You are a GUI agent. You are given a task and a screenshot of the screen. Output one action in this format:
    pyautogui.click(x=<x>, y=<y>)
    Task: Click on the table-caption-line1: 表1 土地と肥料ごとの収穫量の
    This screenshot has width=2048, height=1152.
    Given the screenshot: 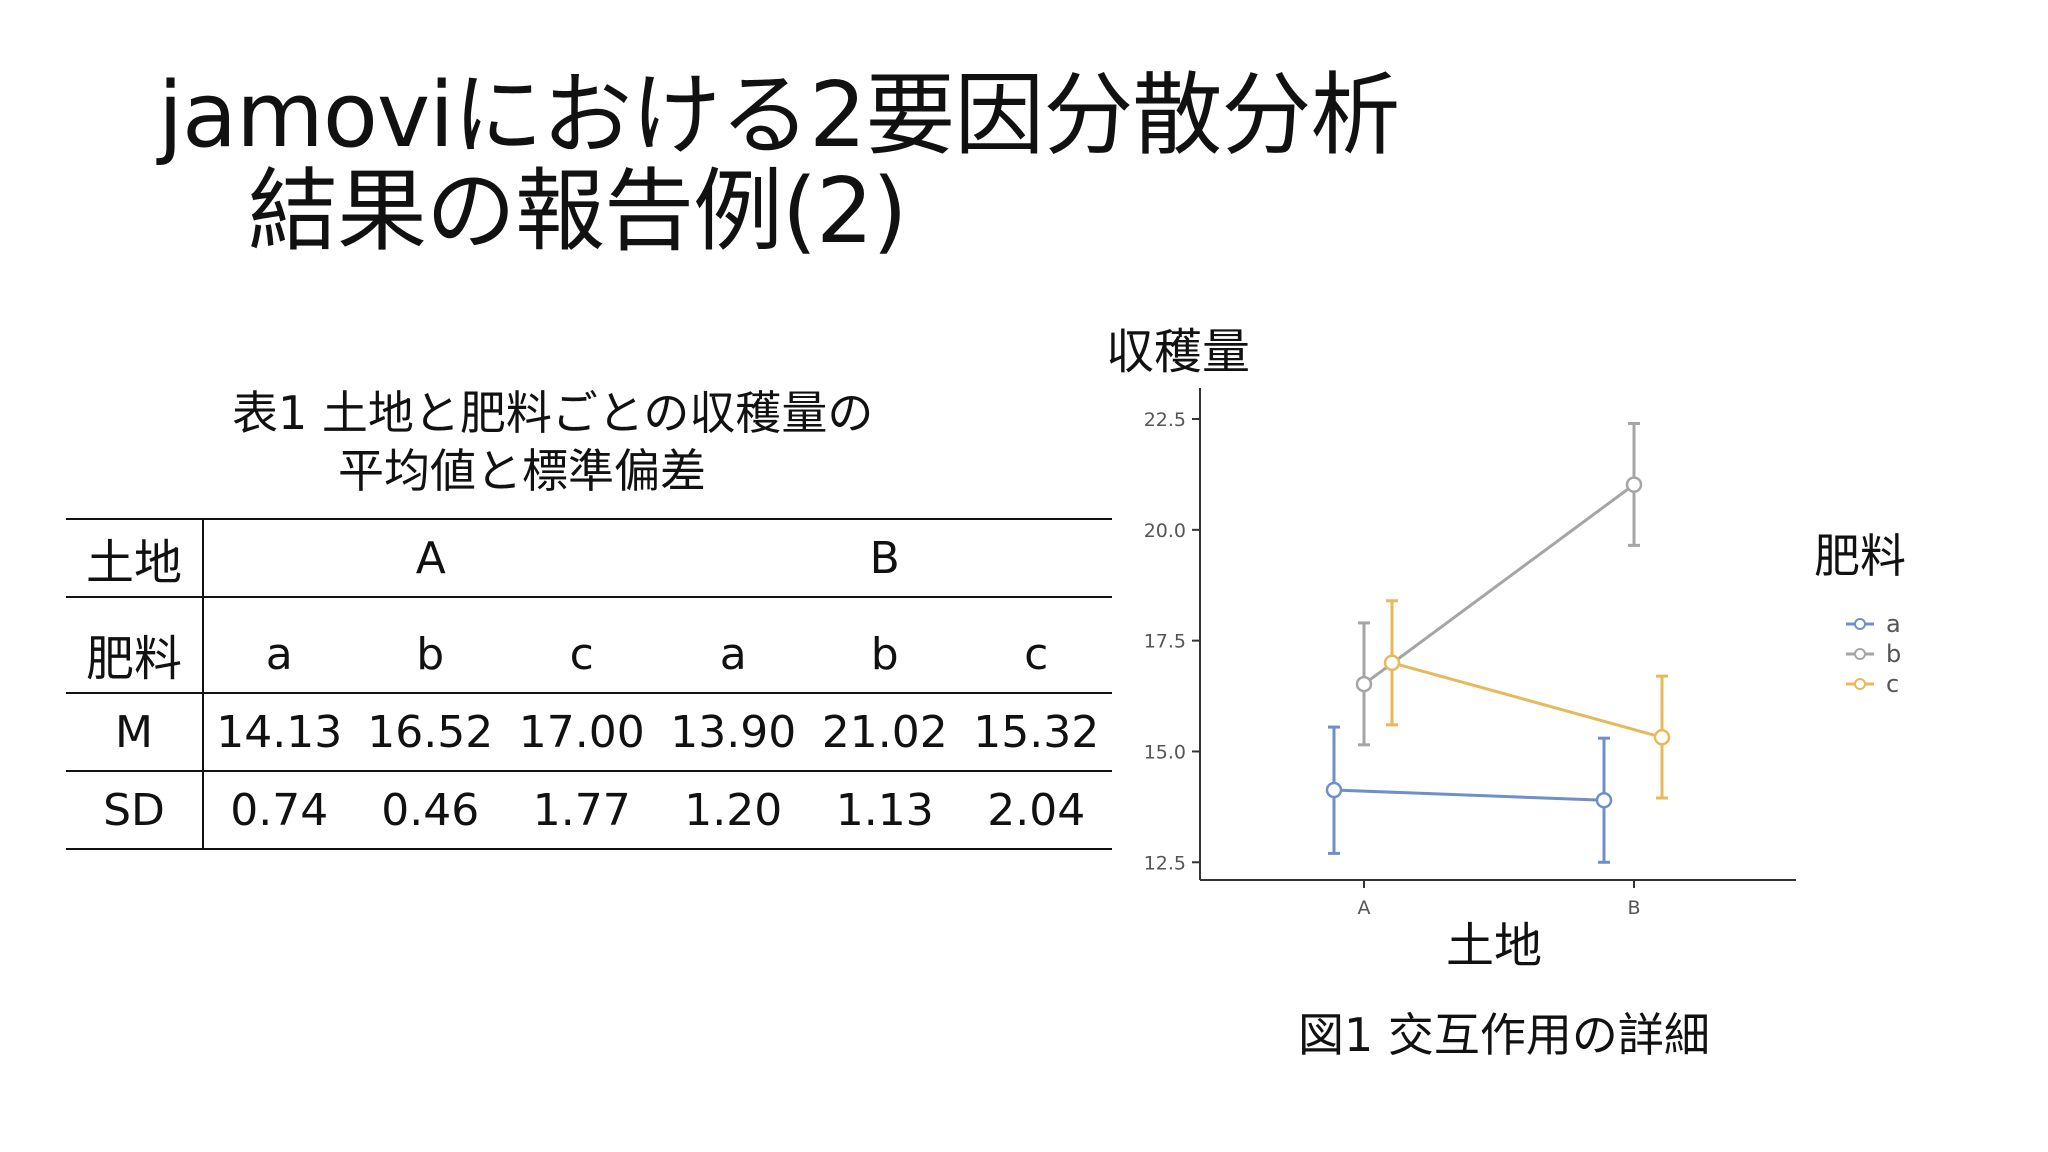 What is the action you would take?
    pyautogui.click(x=553, y=413)
    